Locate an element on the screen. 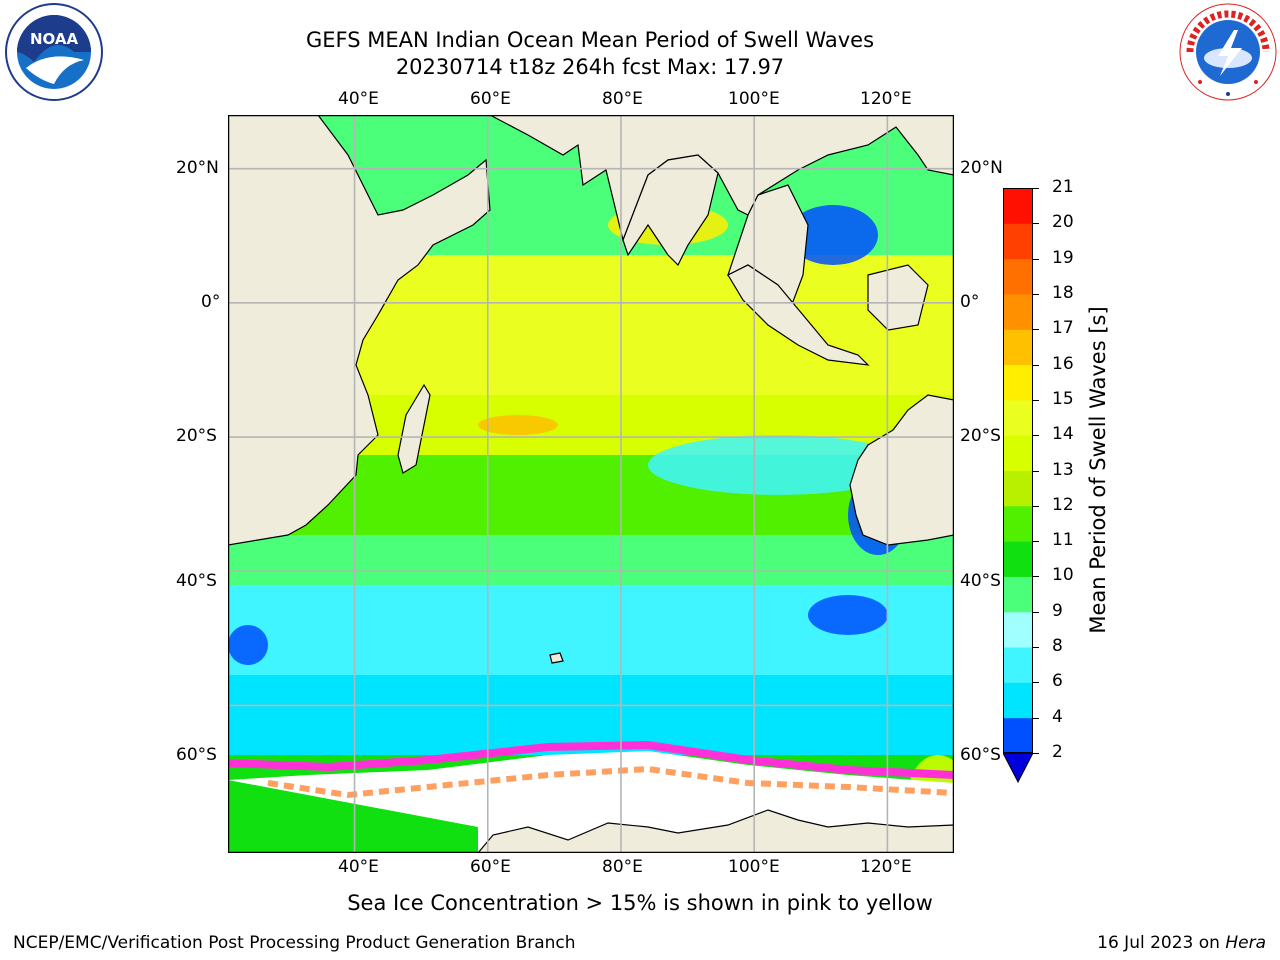  australia-land is located at coordinates (901, 470).